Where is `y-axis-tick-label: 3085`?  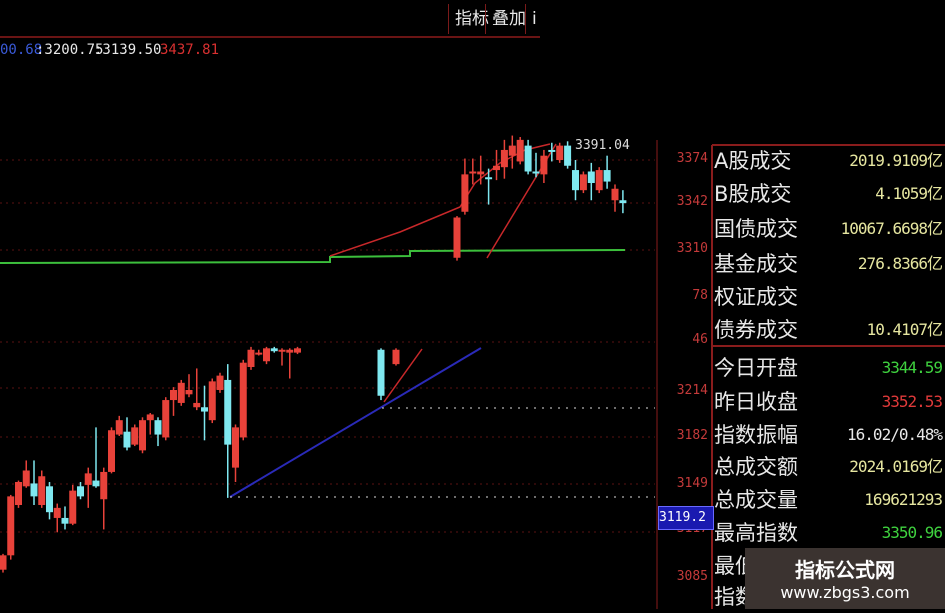
y-axis-tick-label: 3085 is located at coordinates (692, 576).